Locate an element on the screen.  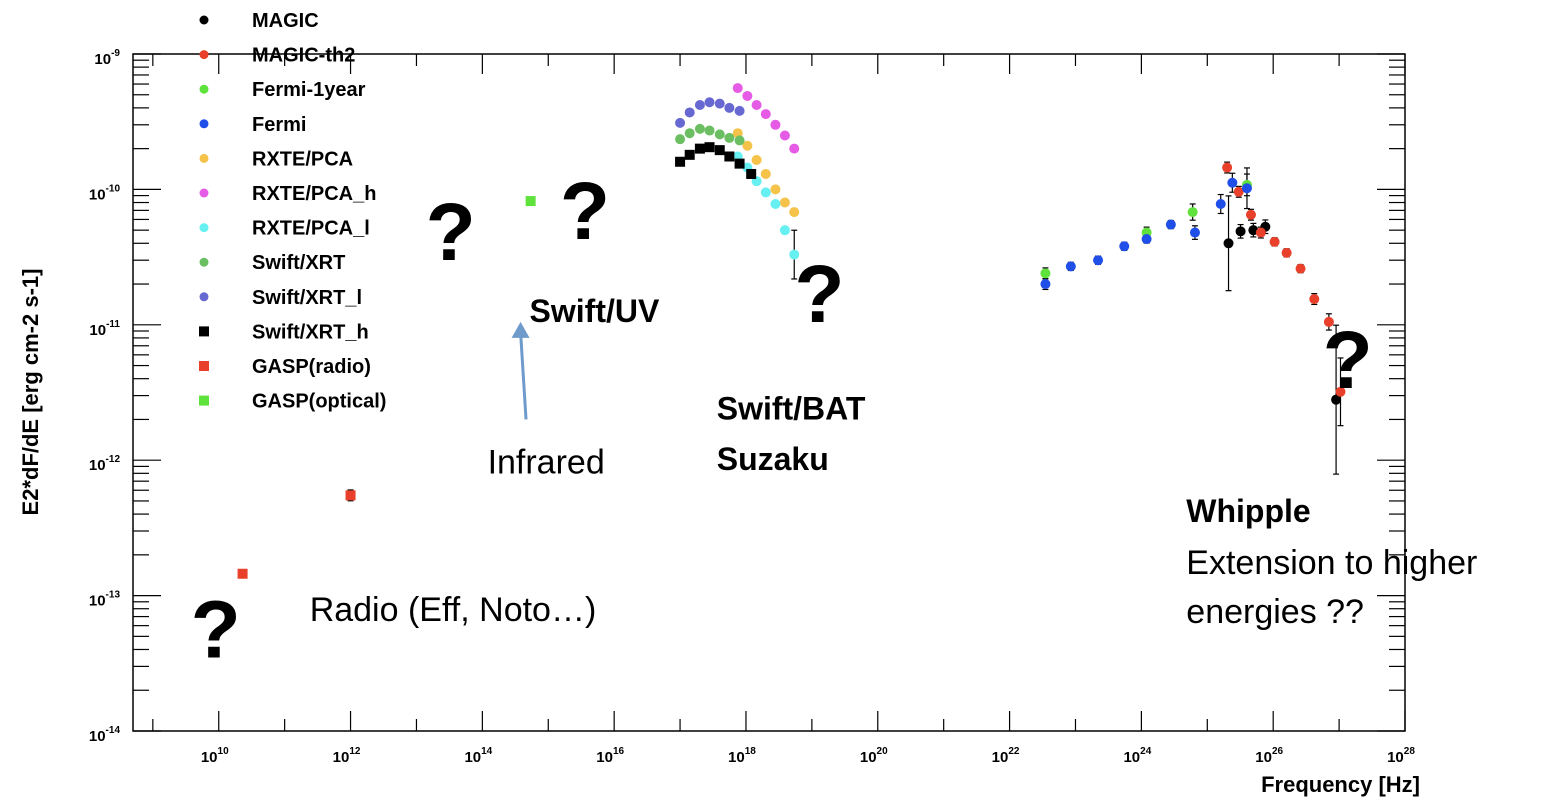
annotation-text: Radio (Eff, Noto…) is located at coordinates (453, 610).